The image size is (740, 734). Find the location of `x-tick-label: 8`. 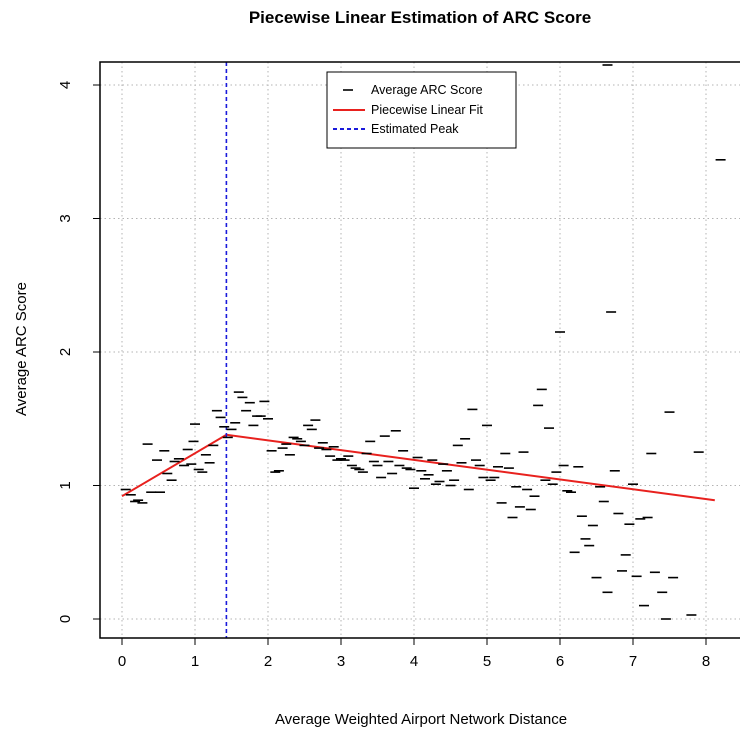

x-tick-label: 8 is located at coordinates (706, 661).